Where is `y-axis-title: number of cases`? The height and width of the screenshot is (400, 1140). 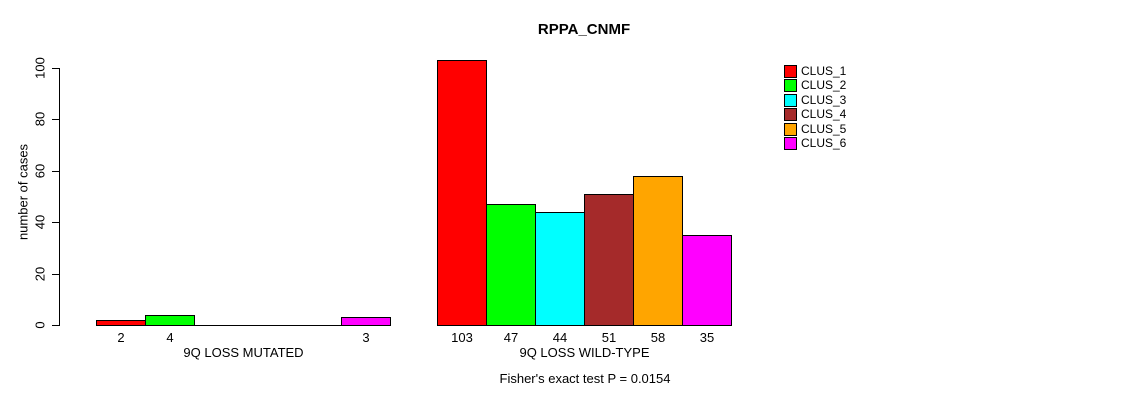 y-axis-title: number of cases is located at coordinates (23, 192).